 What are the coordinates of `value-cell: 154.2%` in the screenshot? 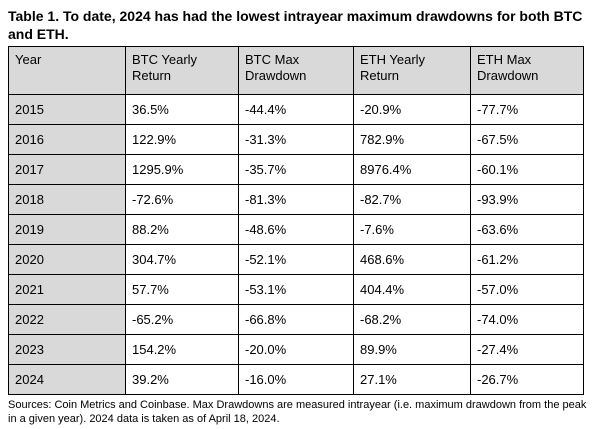 It's located at (182, 349).